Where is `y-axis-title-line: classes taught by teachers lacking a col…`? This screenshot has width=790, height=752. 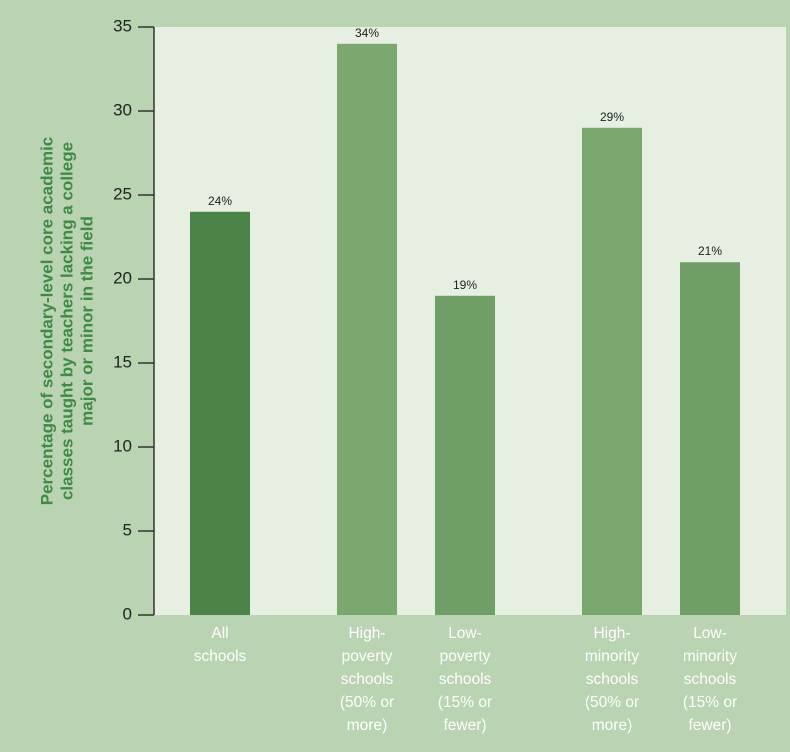
y-axis-title-line: classes taught by teachers lacking a col… is located at coordinates (66, 321).